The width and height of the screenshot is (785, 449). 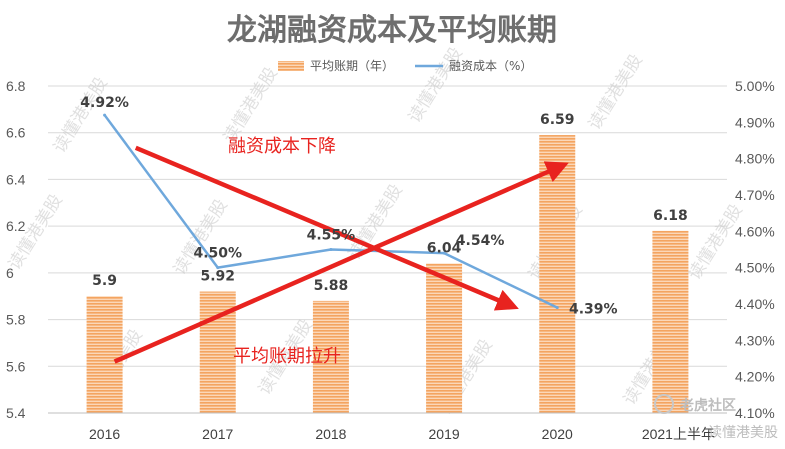 I want to click on left-tick-label: 6.4, so click(x=16, y=179).